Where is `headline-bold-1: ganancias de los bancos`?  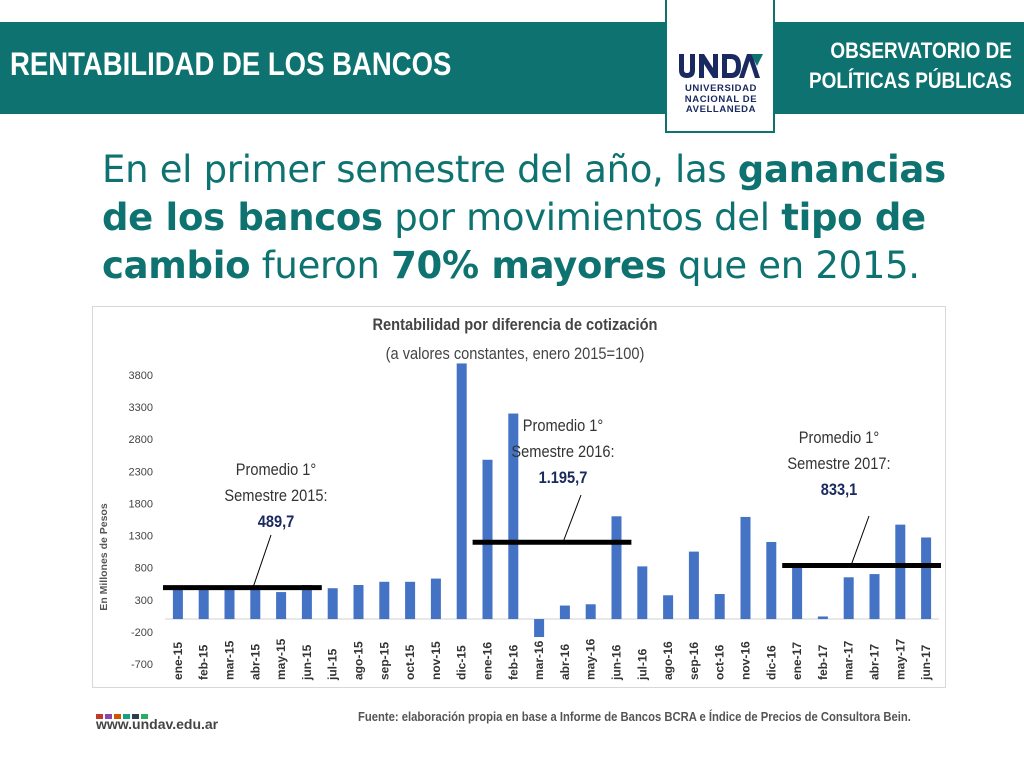 headline-bold-1: ganancias de los bancos is located at coordinates (524, 193).